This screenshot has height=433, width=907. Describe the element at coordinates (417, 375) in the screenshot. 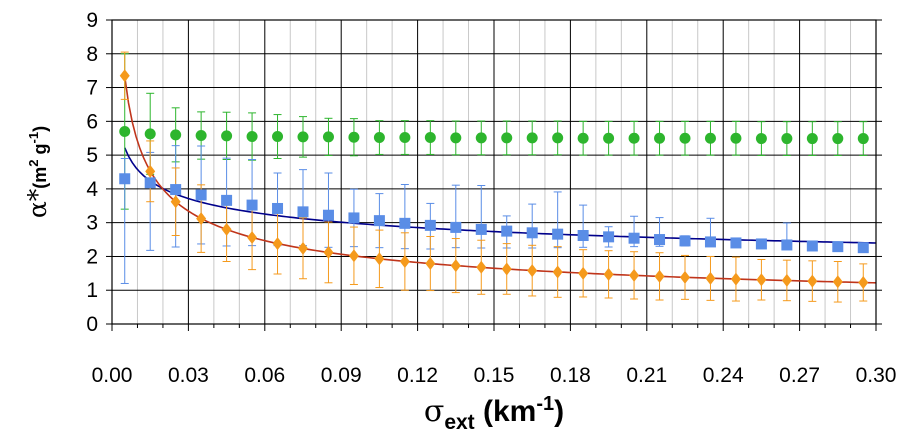

I see `x-tick-label: 0.12` at that location.